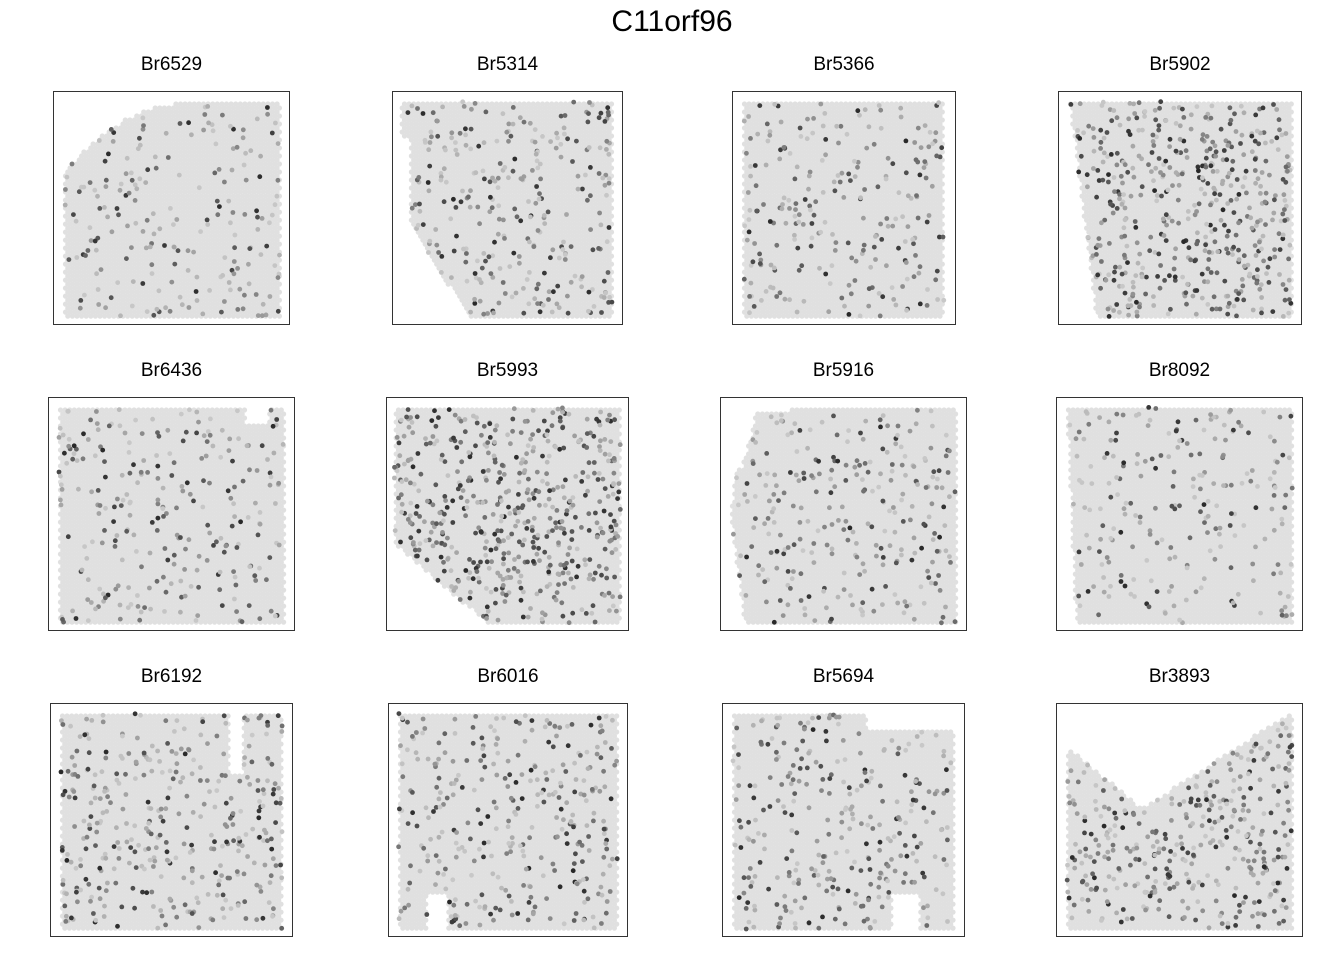 The width and height of the screenshot is (1344, 960). Describe the element at coordinates (171, 65) in the screenshot. I see `panel-title: Br6529` at that location.